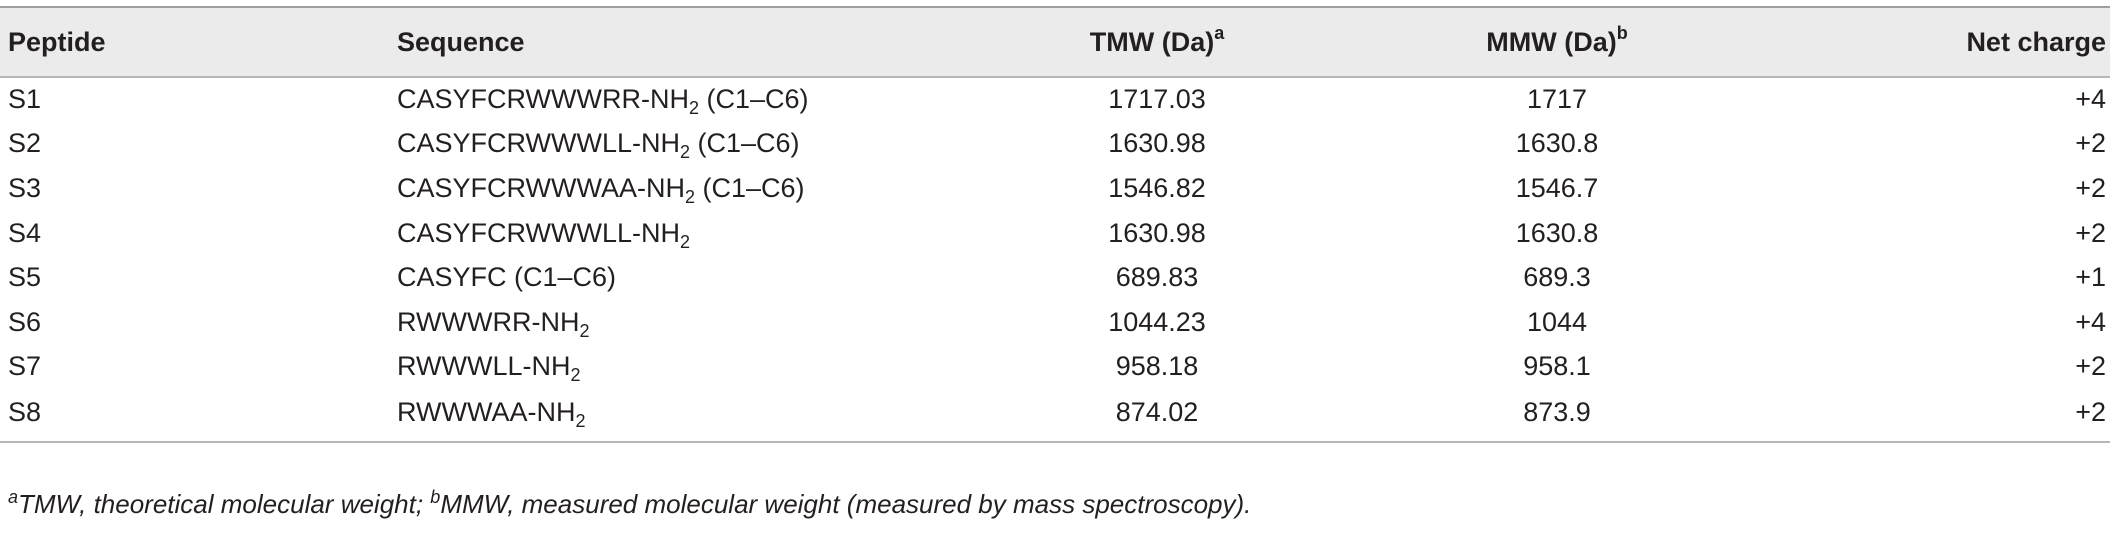 The image size is (2118, 533). Describe the element at coordinates (435, 497) in the screenshot. I see `footnote-mark-b: b` at that location.